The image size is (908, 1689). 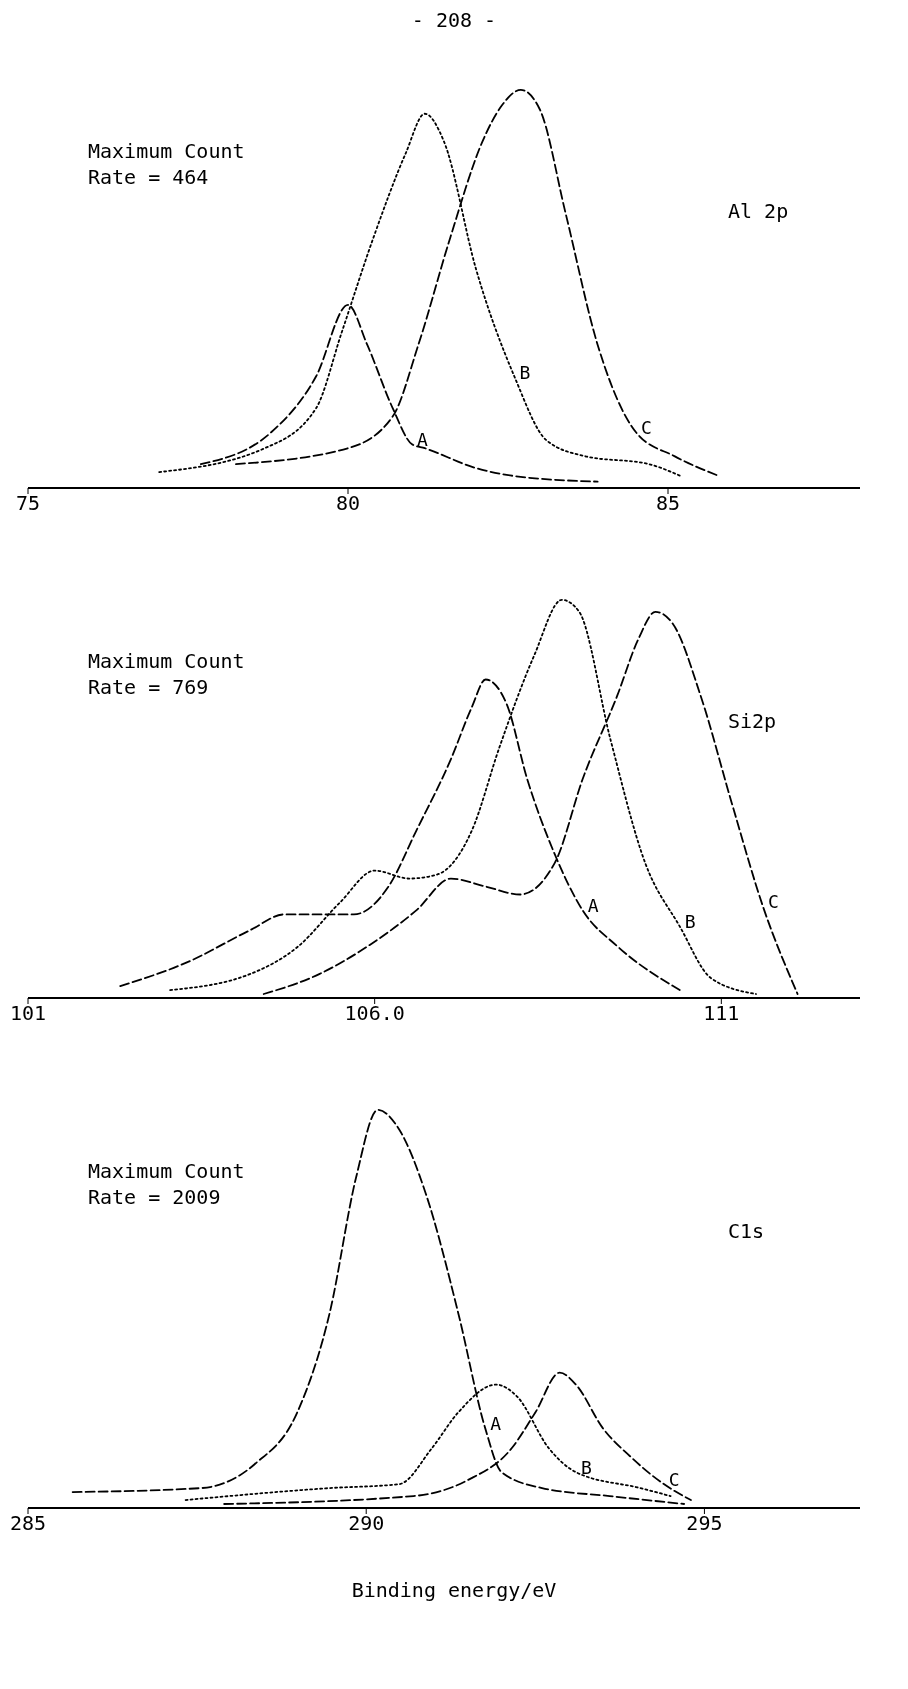 What do you see at coordinates (752, 721) in the screenshot?
I see `annotation: Si2p` at bounding box center [752, 721].